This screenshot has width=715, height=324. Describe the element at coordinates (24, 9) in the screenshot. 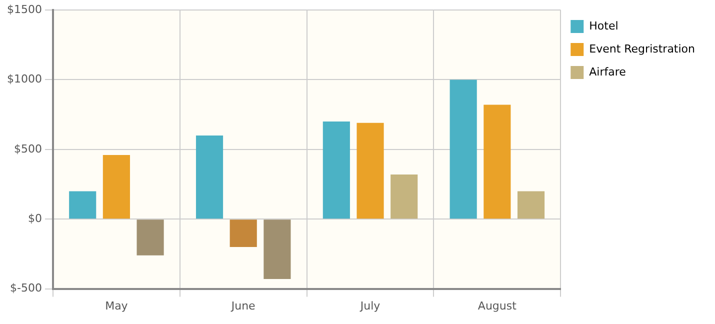

I see `y-tick-label: $1500` at that location.